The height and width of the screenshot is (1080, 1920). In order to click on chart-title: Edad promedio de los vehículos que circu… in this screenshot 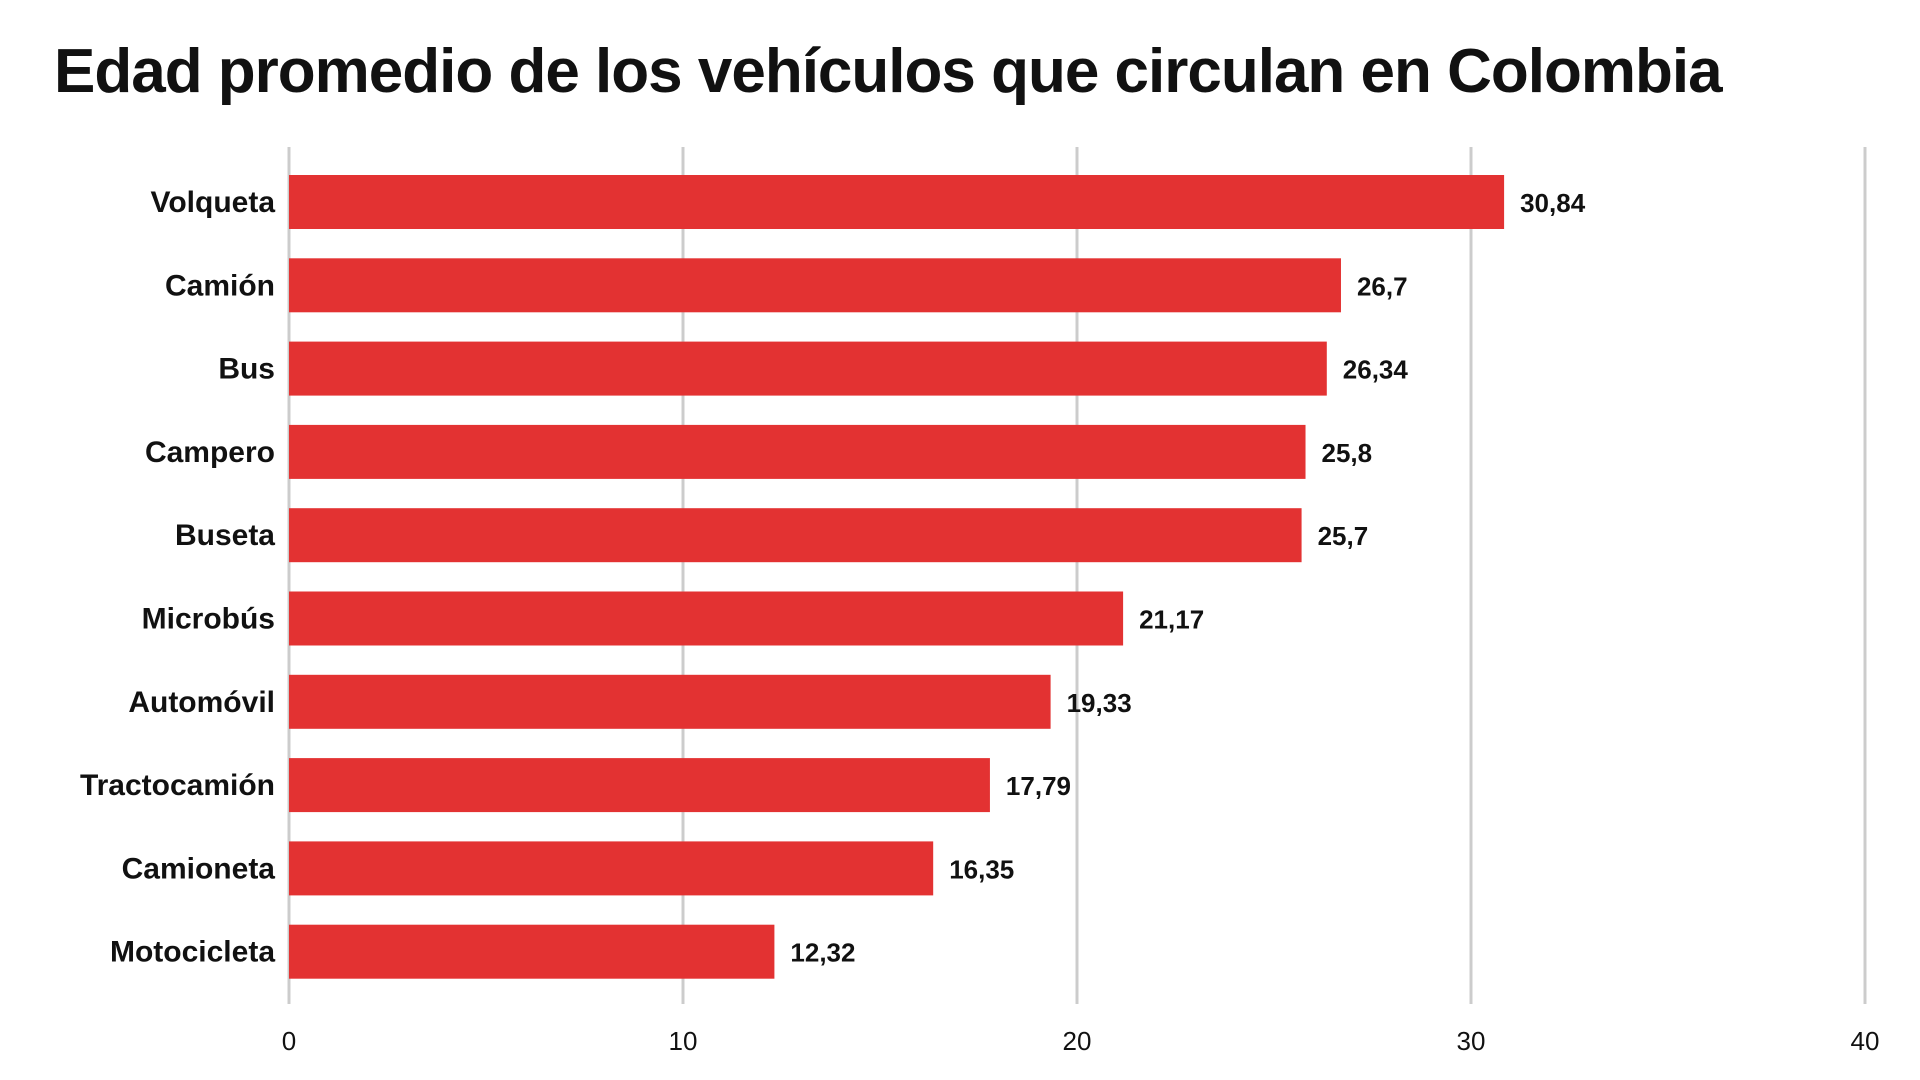, I will do `click(888, 71)`.